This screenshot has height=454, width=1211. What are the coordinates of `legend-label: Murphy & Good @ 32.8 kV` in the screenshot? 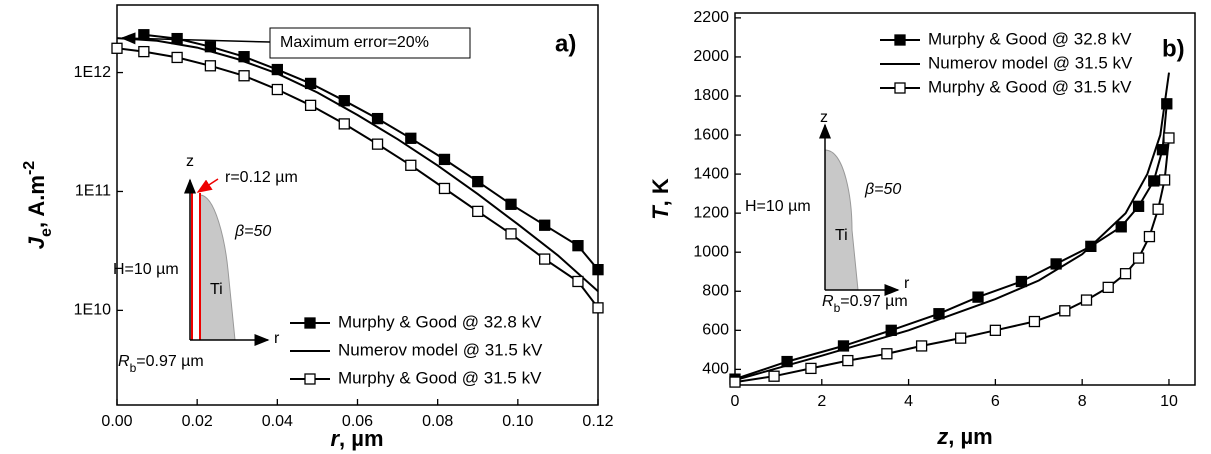 It's located at (1030, 38).